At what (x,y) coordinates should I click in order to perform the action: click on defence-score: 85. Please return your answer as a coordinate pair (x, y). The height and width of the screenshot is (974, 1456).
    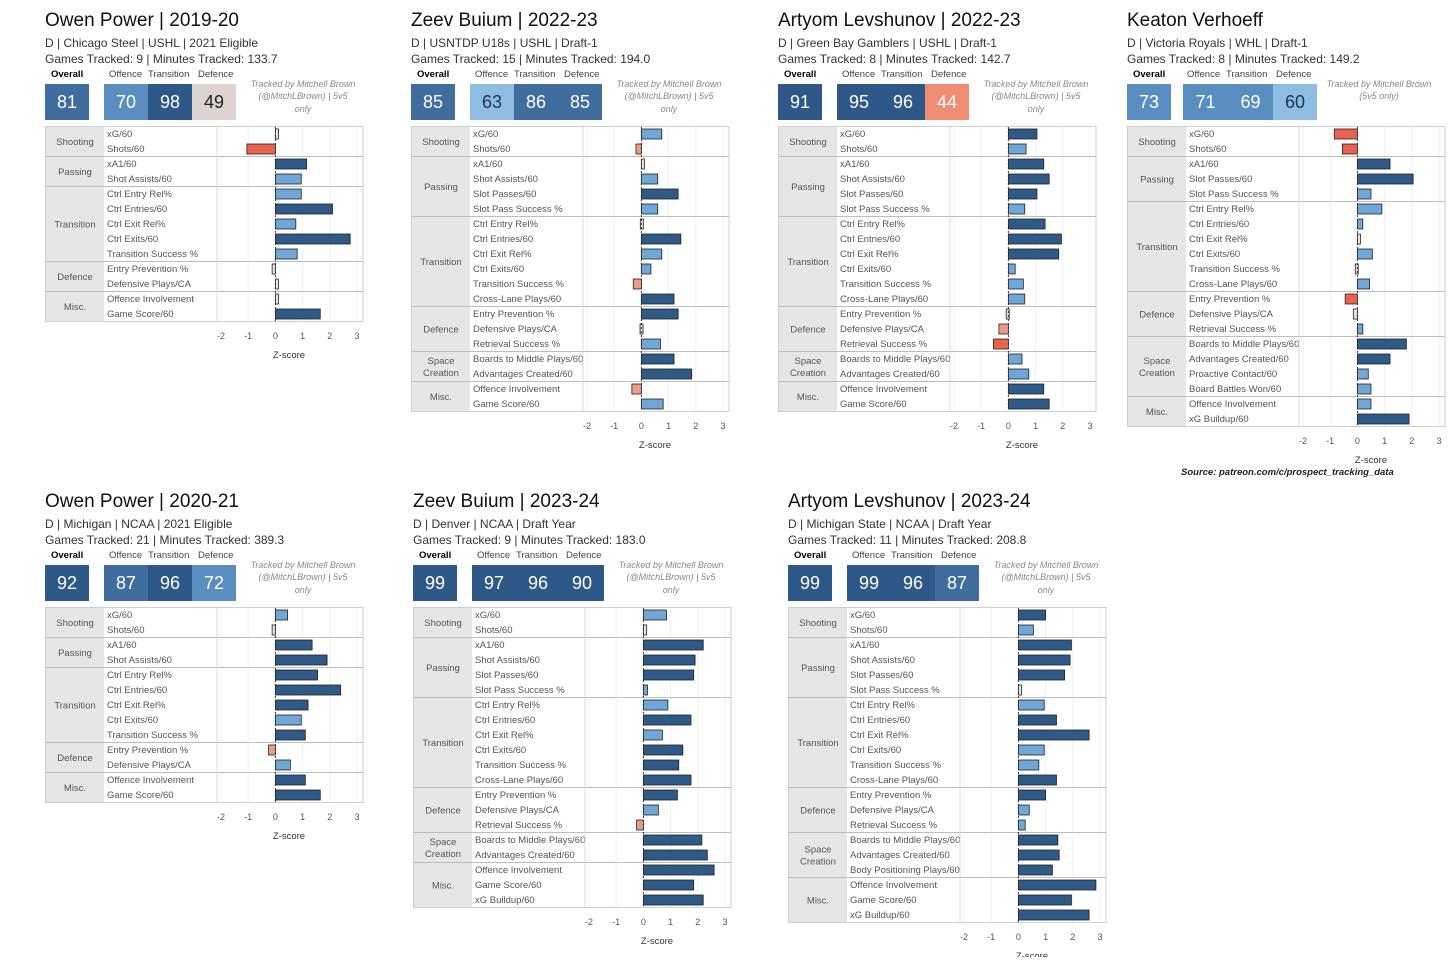
    Looking at the image, I should click on (580, 102).